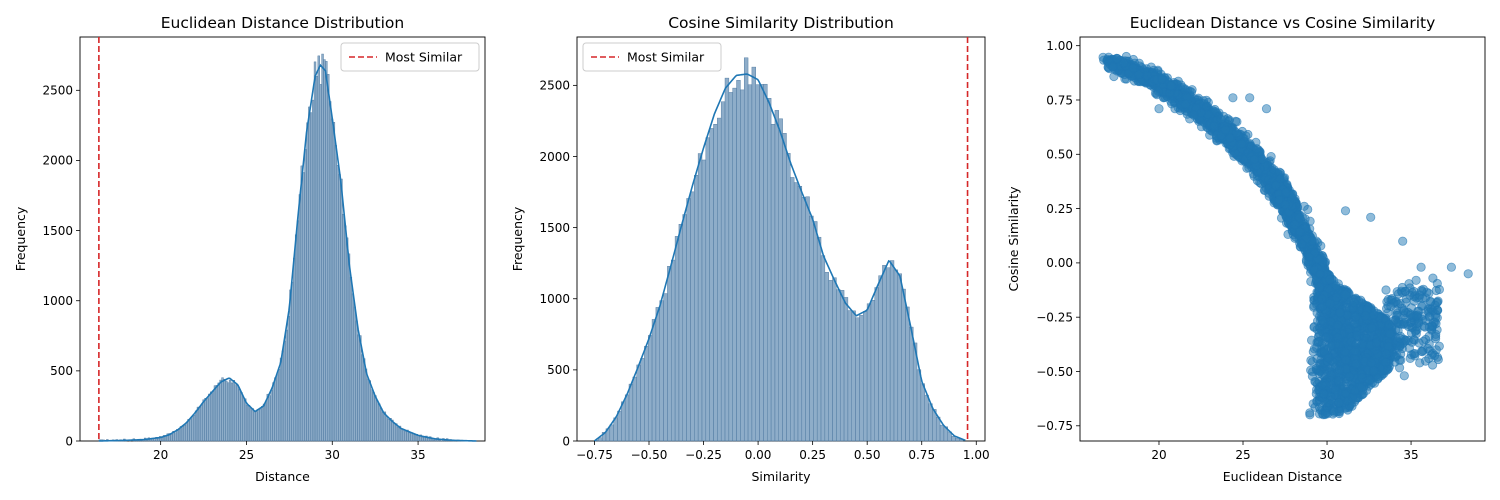 The image size is (1500, 500). I want to click on chart-title: Euclidean Distance Distribution, so click(283, 23).